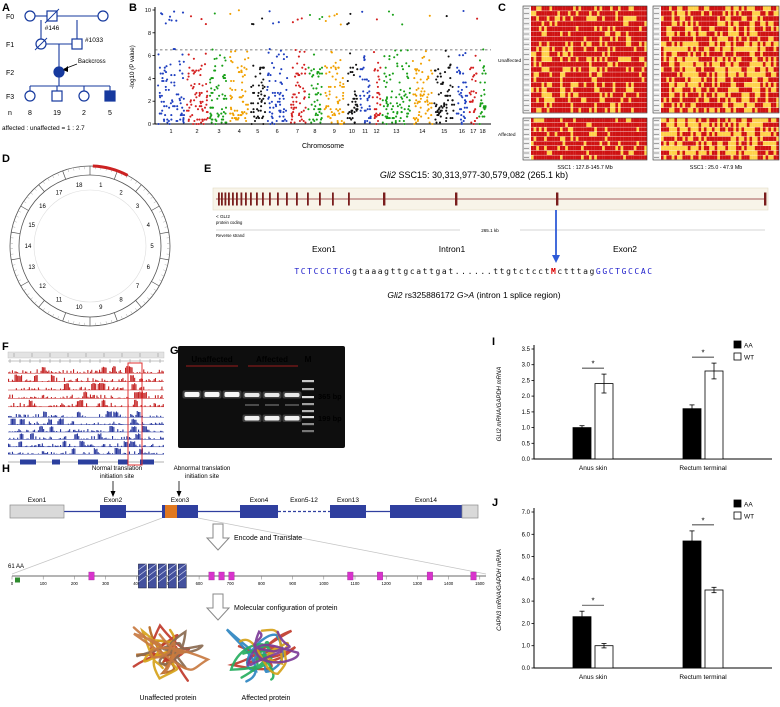 The height and width of the screenshot is (707, 780). What do you see at coordinates (135, 414) in the screenshot?
I see `candidate-region-highlight` at bounding box center [135, 414].